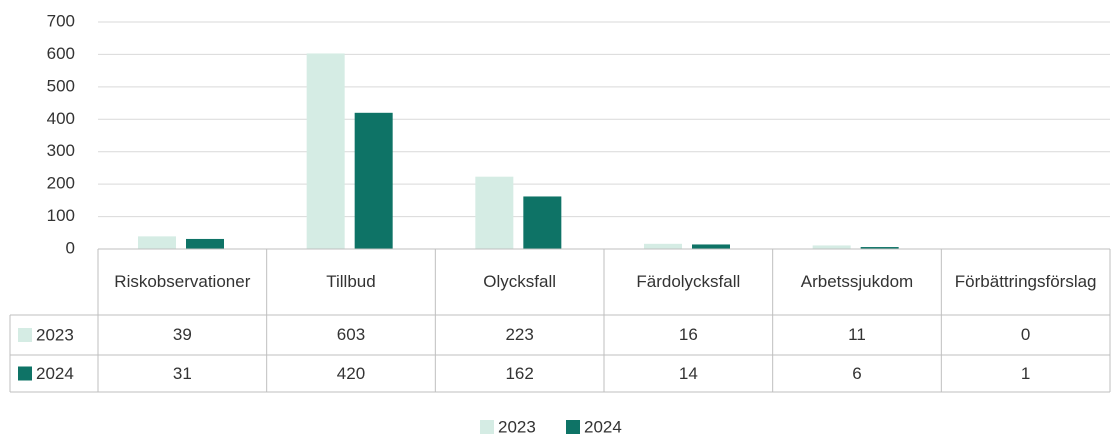  What do you see at coordinates (519, 334) in the screenshot?
I see `table-value: 223` at bounding box center [519, 334].